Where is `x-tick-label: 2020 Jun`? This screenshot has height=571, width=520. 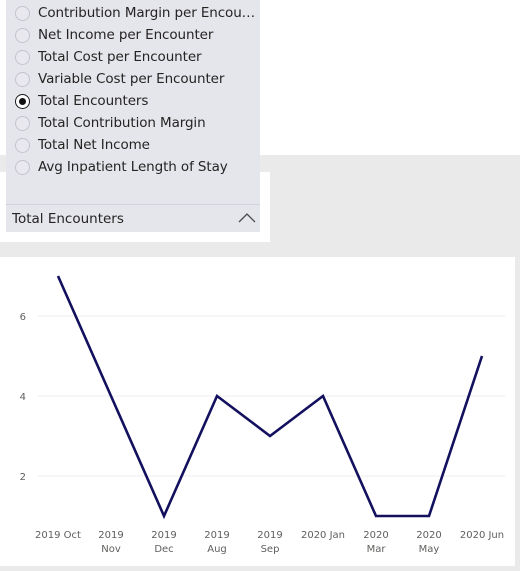
x-tick-label: 2020 Jun is located at coordinates (482, 535).